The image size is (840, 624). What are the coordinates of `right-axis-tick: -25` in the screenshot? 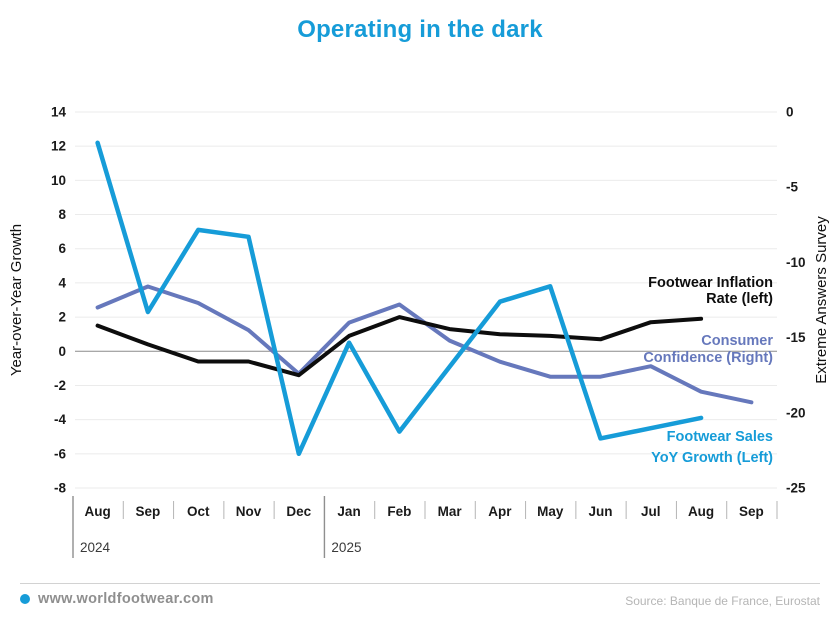 It's located at (796, 488).